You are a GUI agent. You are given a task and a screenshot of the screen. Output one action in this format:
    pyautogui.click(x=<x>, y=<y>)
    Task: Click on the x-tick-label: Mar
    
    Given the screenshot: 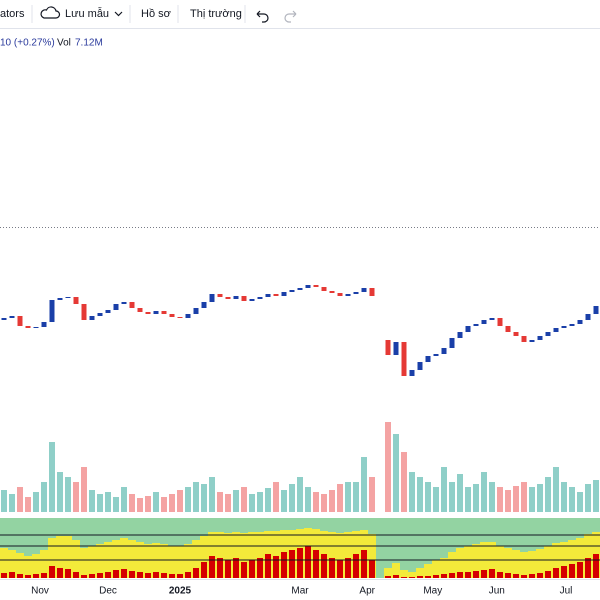 What is the action you would take?
    pyautogui.click(x=300, y=591)
    